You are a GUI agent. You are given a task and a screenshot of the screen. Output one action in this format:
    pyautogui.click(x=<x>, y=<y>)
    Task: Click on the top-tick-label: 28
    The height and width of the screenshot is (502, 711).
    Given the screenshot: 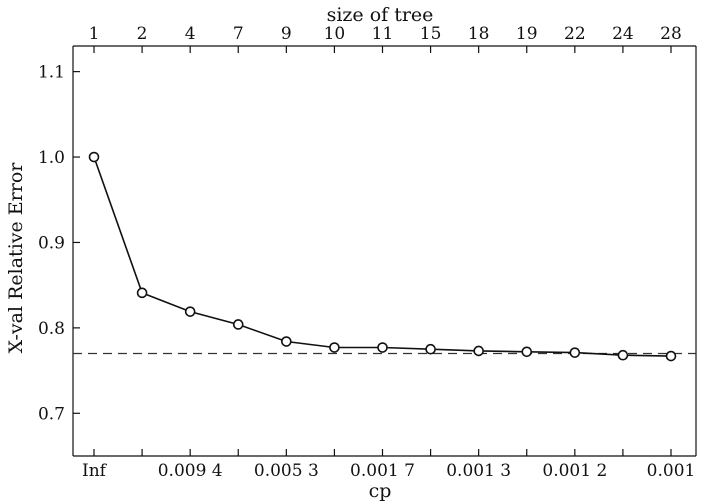 What is the action you would take?
    pyautogui.click(x=671, y=34)
    